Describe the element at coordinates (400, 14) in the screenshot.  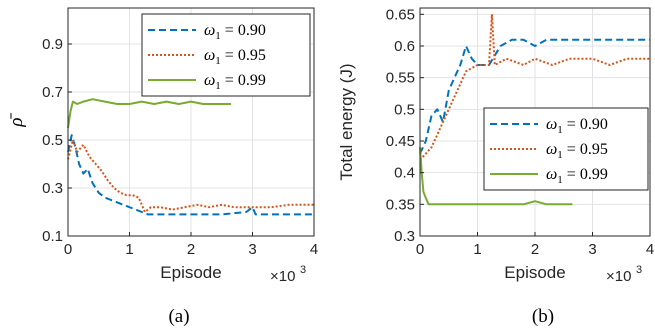
I see `y-tick-label: 0.65` at that location.